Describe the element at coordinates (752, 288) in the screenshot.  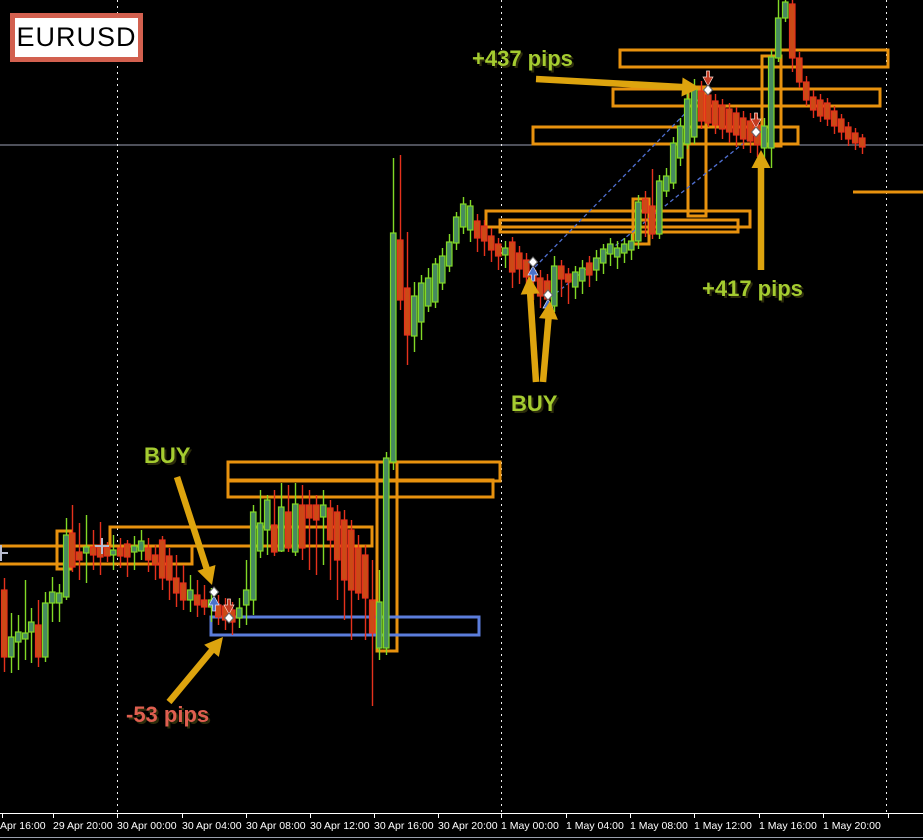
I see `profit-label-417: +417 pips` at that location.